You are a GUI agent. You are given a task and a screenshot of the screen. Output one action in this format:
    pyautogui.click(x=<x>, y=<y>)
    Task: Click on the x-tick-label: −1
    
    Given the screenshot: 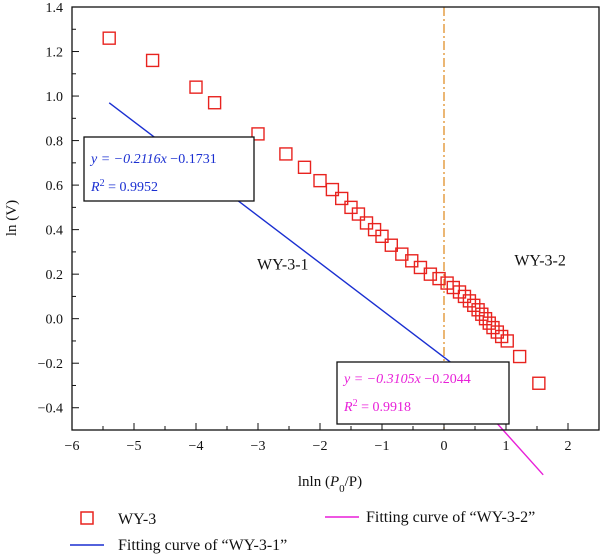 What is the action you would take?
    pyautogui.click(x=382, y=446)
    